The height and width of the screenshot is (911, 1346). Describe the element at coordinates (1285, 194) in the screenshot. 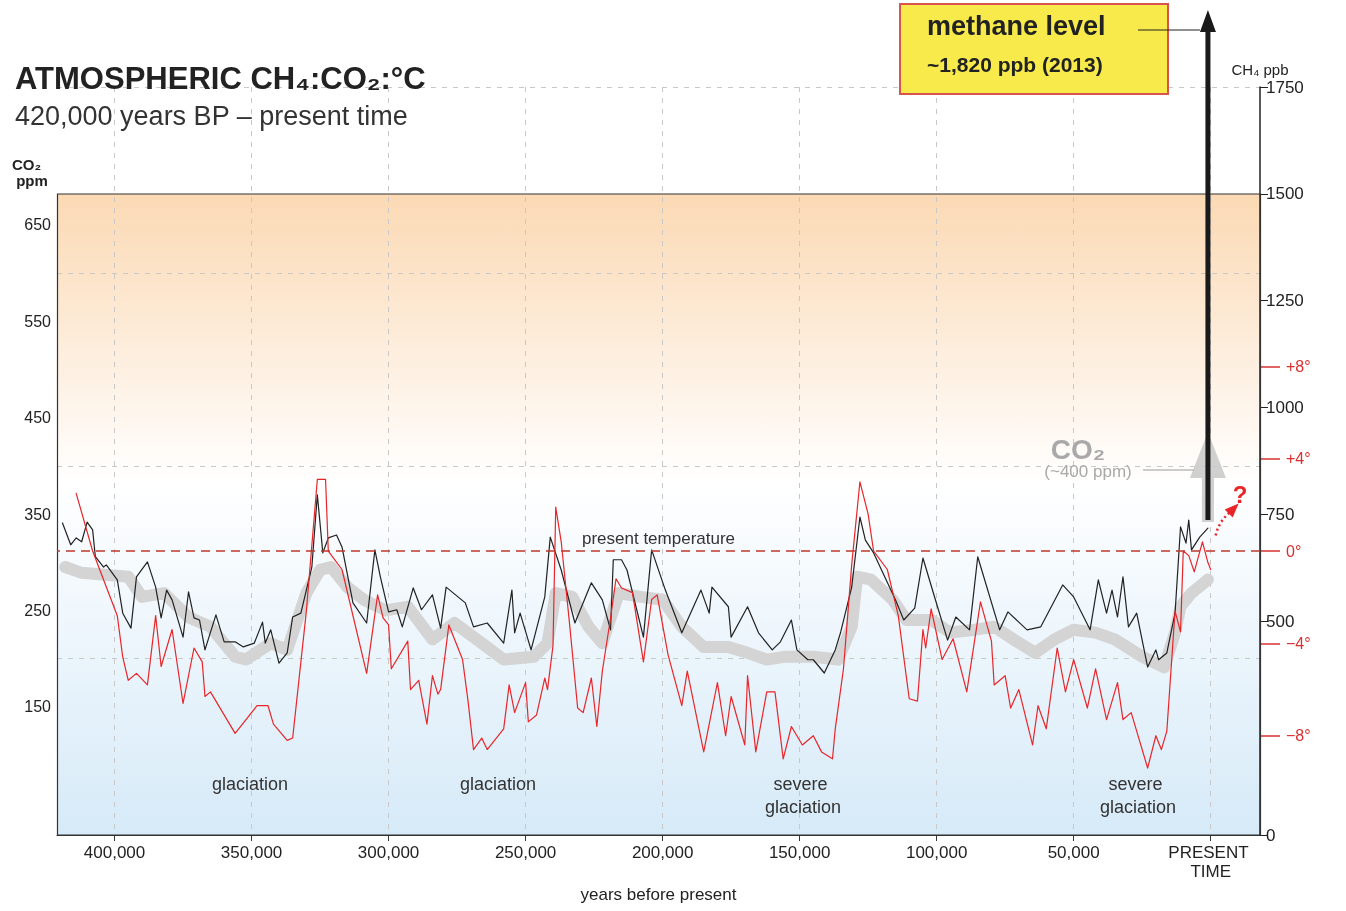

I see `y2-tick-label: 1500` at that location.